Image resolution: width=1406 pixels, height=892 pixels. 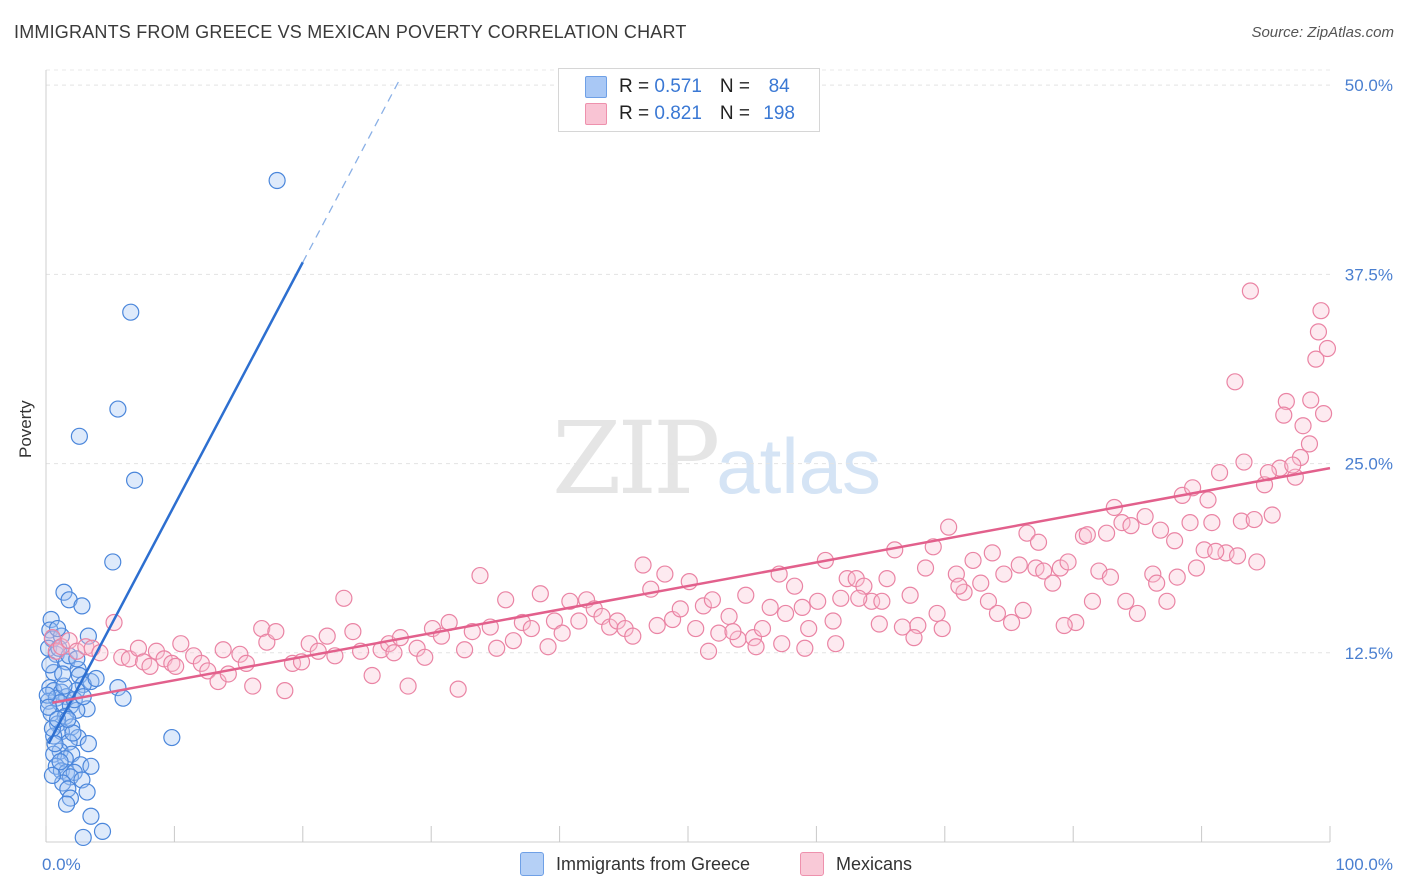 What do you see at coordinates (175, 503) in the screenshot?
I see `trendline-greece` at bounding box center [175, 503].